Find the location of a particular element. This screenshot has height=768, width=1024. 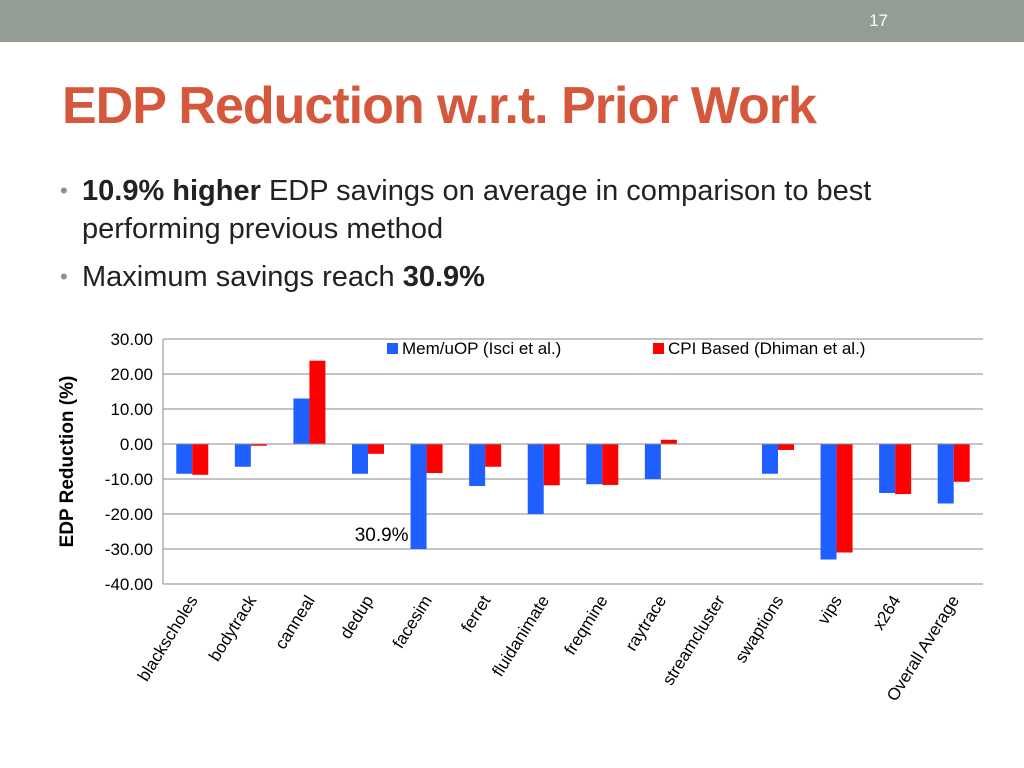

y-tick-label: 0.00 is located at coordinates (136, 444).